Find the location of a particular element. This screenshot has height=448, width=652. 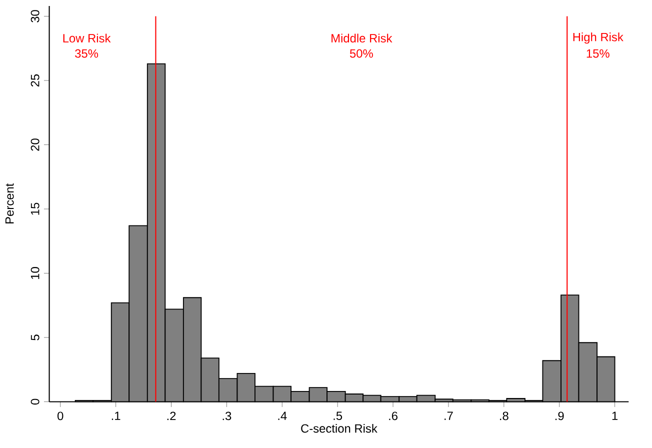

x-tick-label: .2 is located at coordinates (171, 415).